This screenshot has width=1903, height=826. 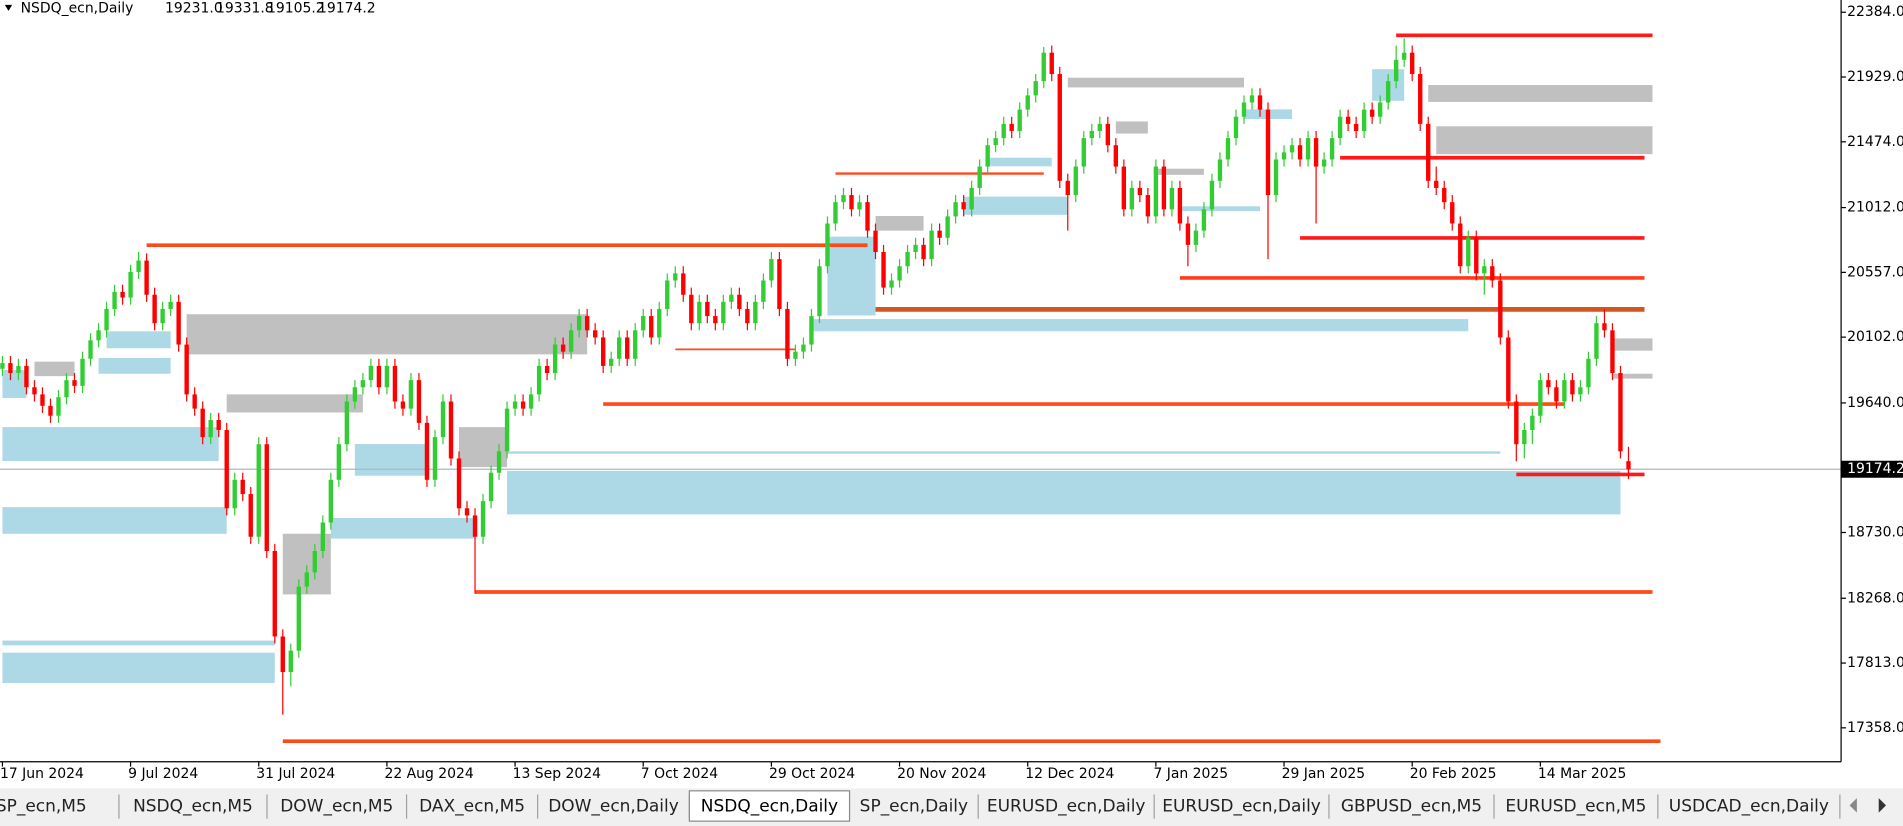 I want to click on x-tick-label: 29 Oct 2024, so click(x=812, y=774).